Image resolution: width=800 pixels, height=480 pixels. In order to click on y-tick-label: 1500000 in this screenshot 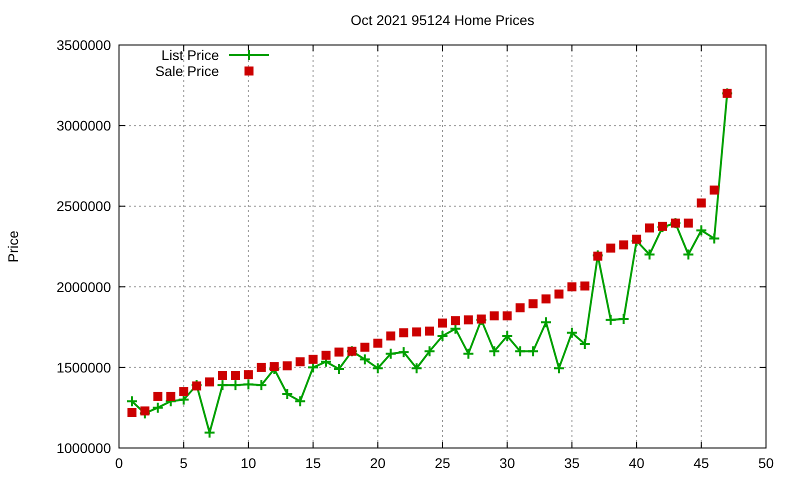, I will do `click(84, 367)`.